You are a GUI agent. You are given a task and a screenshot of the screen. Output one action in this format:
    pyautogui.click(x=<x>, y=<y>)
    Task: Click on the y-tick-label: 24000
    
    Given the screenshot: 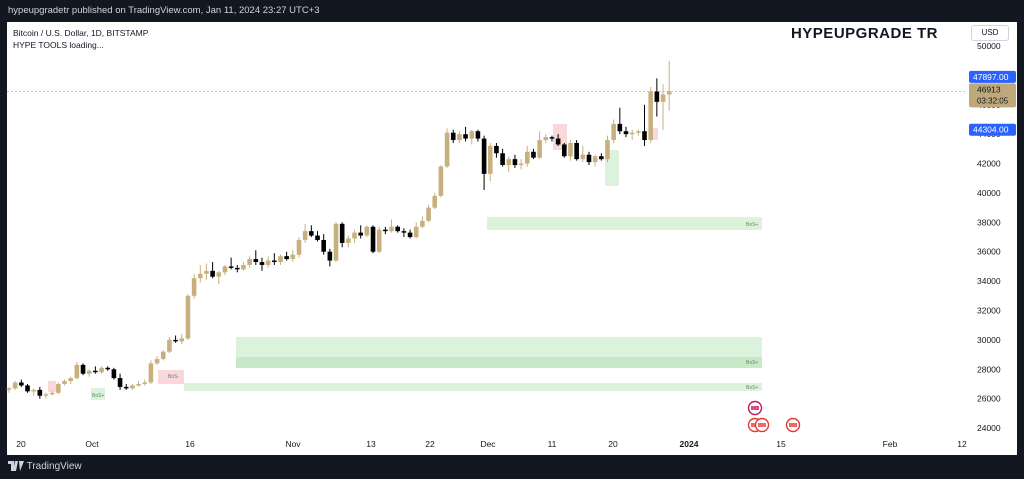 What is the action you would take?
    pyautogui.click(x=989, y=428)
    